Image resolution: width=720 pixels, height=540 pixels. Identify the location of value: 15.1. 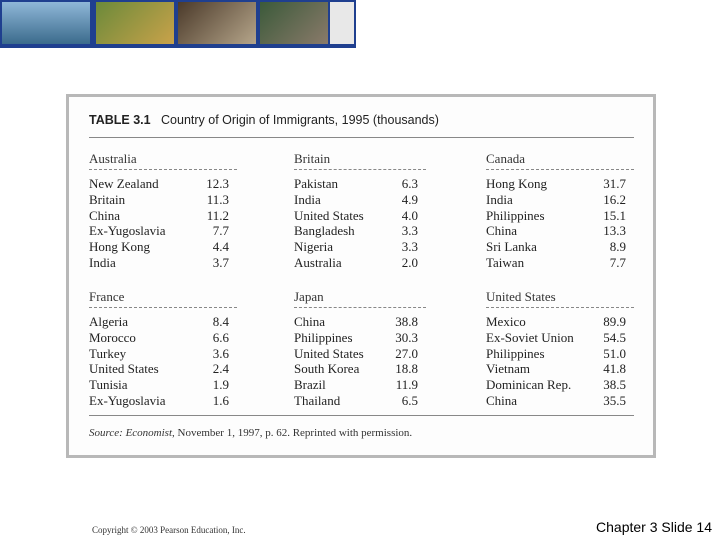
(614, 215).